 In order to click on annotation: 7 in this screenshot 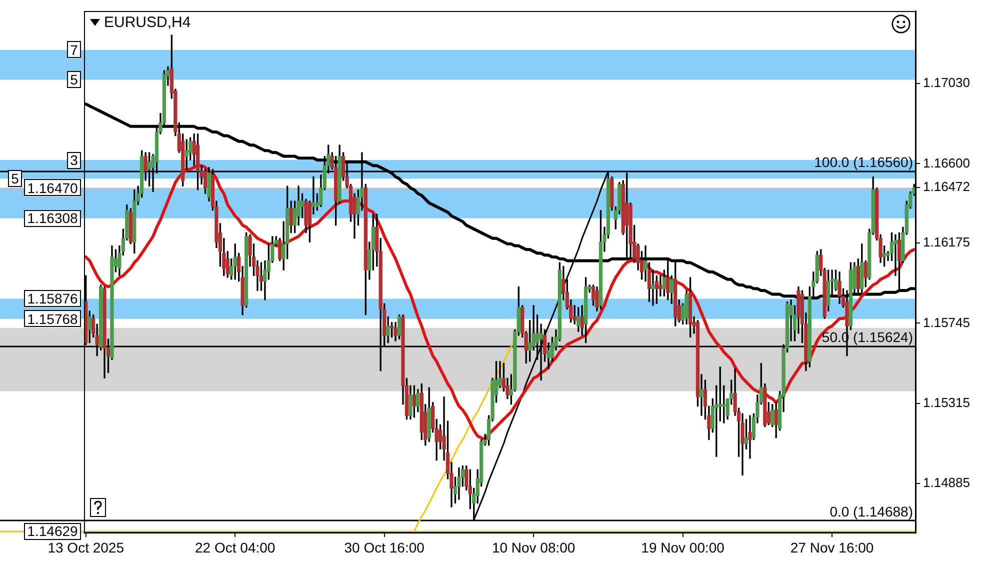, I will do `click(74, 50)`.